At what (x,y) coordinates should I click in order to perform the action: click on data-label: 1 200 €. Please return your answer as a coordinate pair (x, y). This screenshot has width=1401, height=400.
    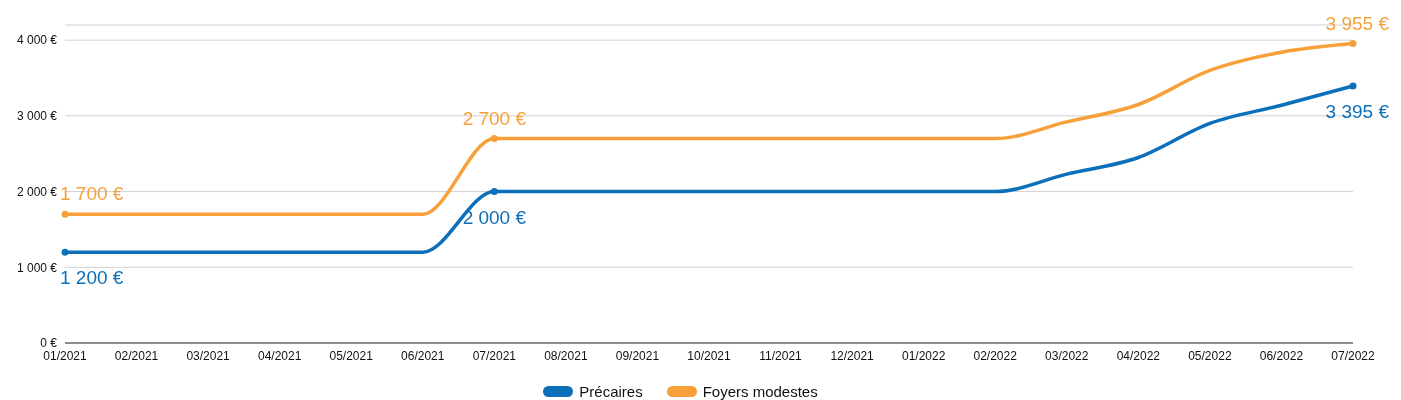
    Looking at the image, I should click on (92, 278).